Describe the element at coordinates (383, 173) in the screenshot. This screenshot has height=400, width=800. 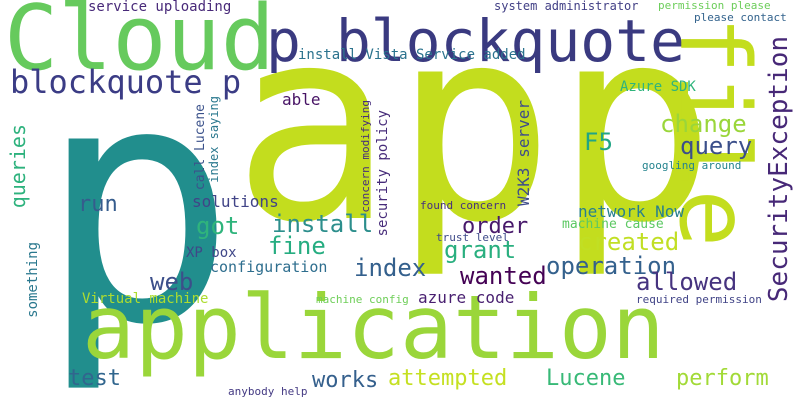
I see `word-security-policy: security policy` at that location.